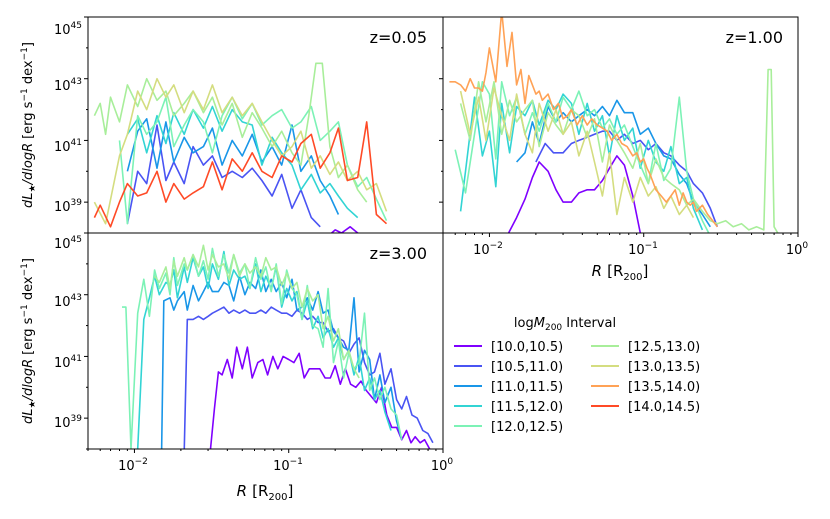 Image resolution: width=830 pixels, height=519 pixels. I want to click on ytick-label-41-bottom: 1041, so click(68, 362).